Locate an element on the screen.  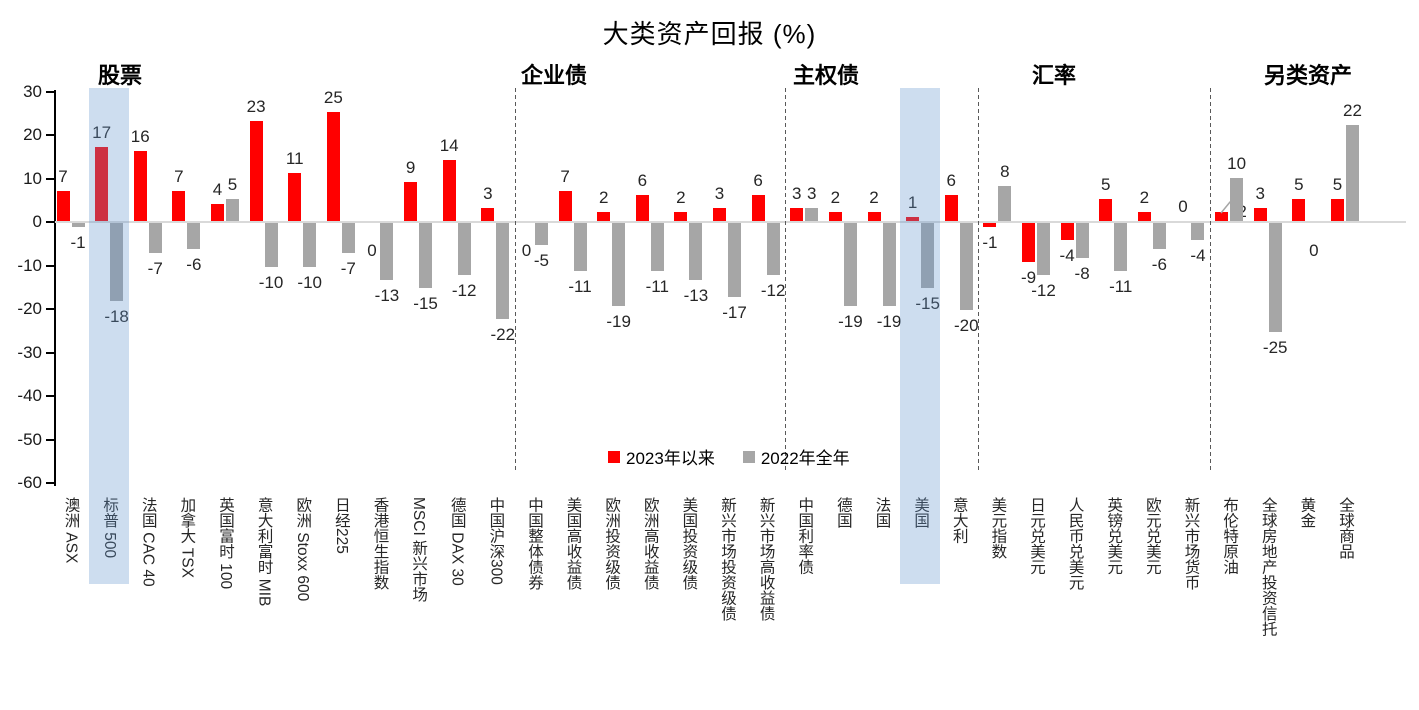
category-label: 意大利 is located at coordinates (959, 520).